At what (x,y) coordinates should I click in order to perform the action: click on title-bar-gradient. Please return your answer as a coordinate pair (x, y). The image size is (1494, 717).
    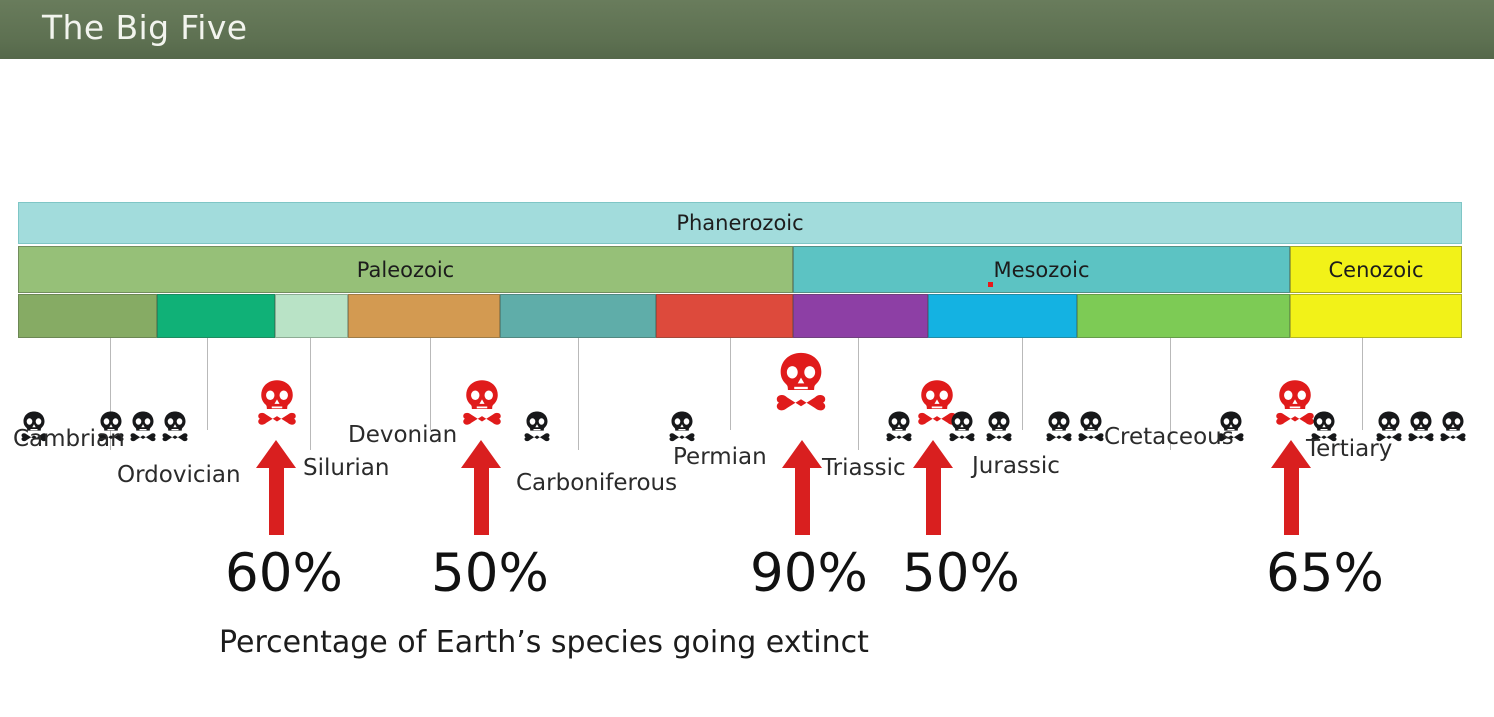
    Looking at the image, I should click on (747, 29).